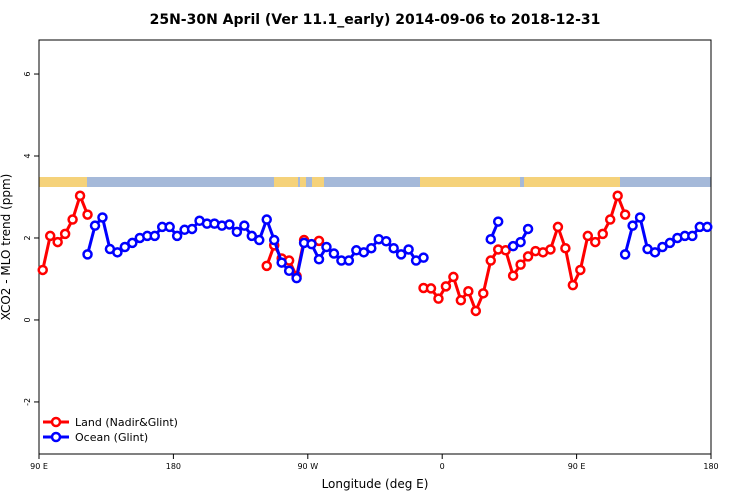  I want to click on y-tick-label: 2, so click(27, 237).